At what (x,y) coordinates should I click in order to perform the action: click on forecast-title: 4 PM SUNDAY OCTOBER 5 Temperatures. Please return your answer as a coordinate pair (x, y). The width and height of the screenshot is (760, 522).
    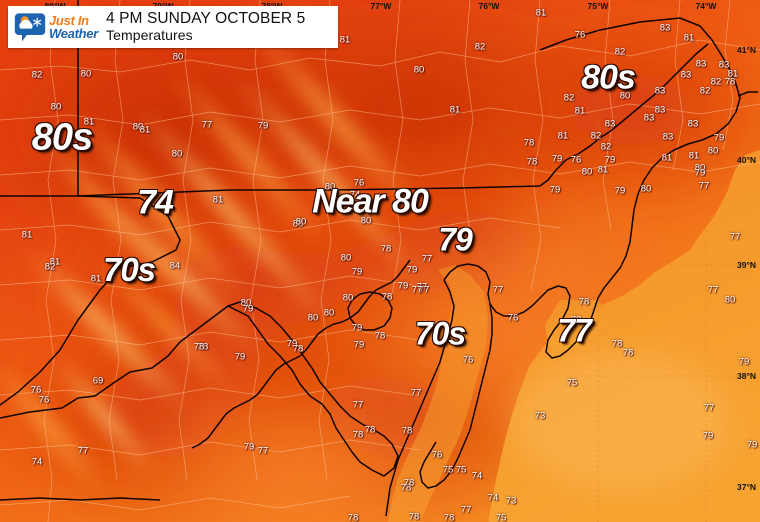
    Looking at the image, I should click on (205, 26).